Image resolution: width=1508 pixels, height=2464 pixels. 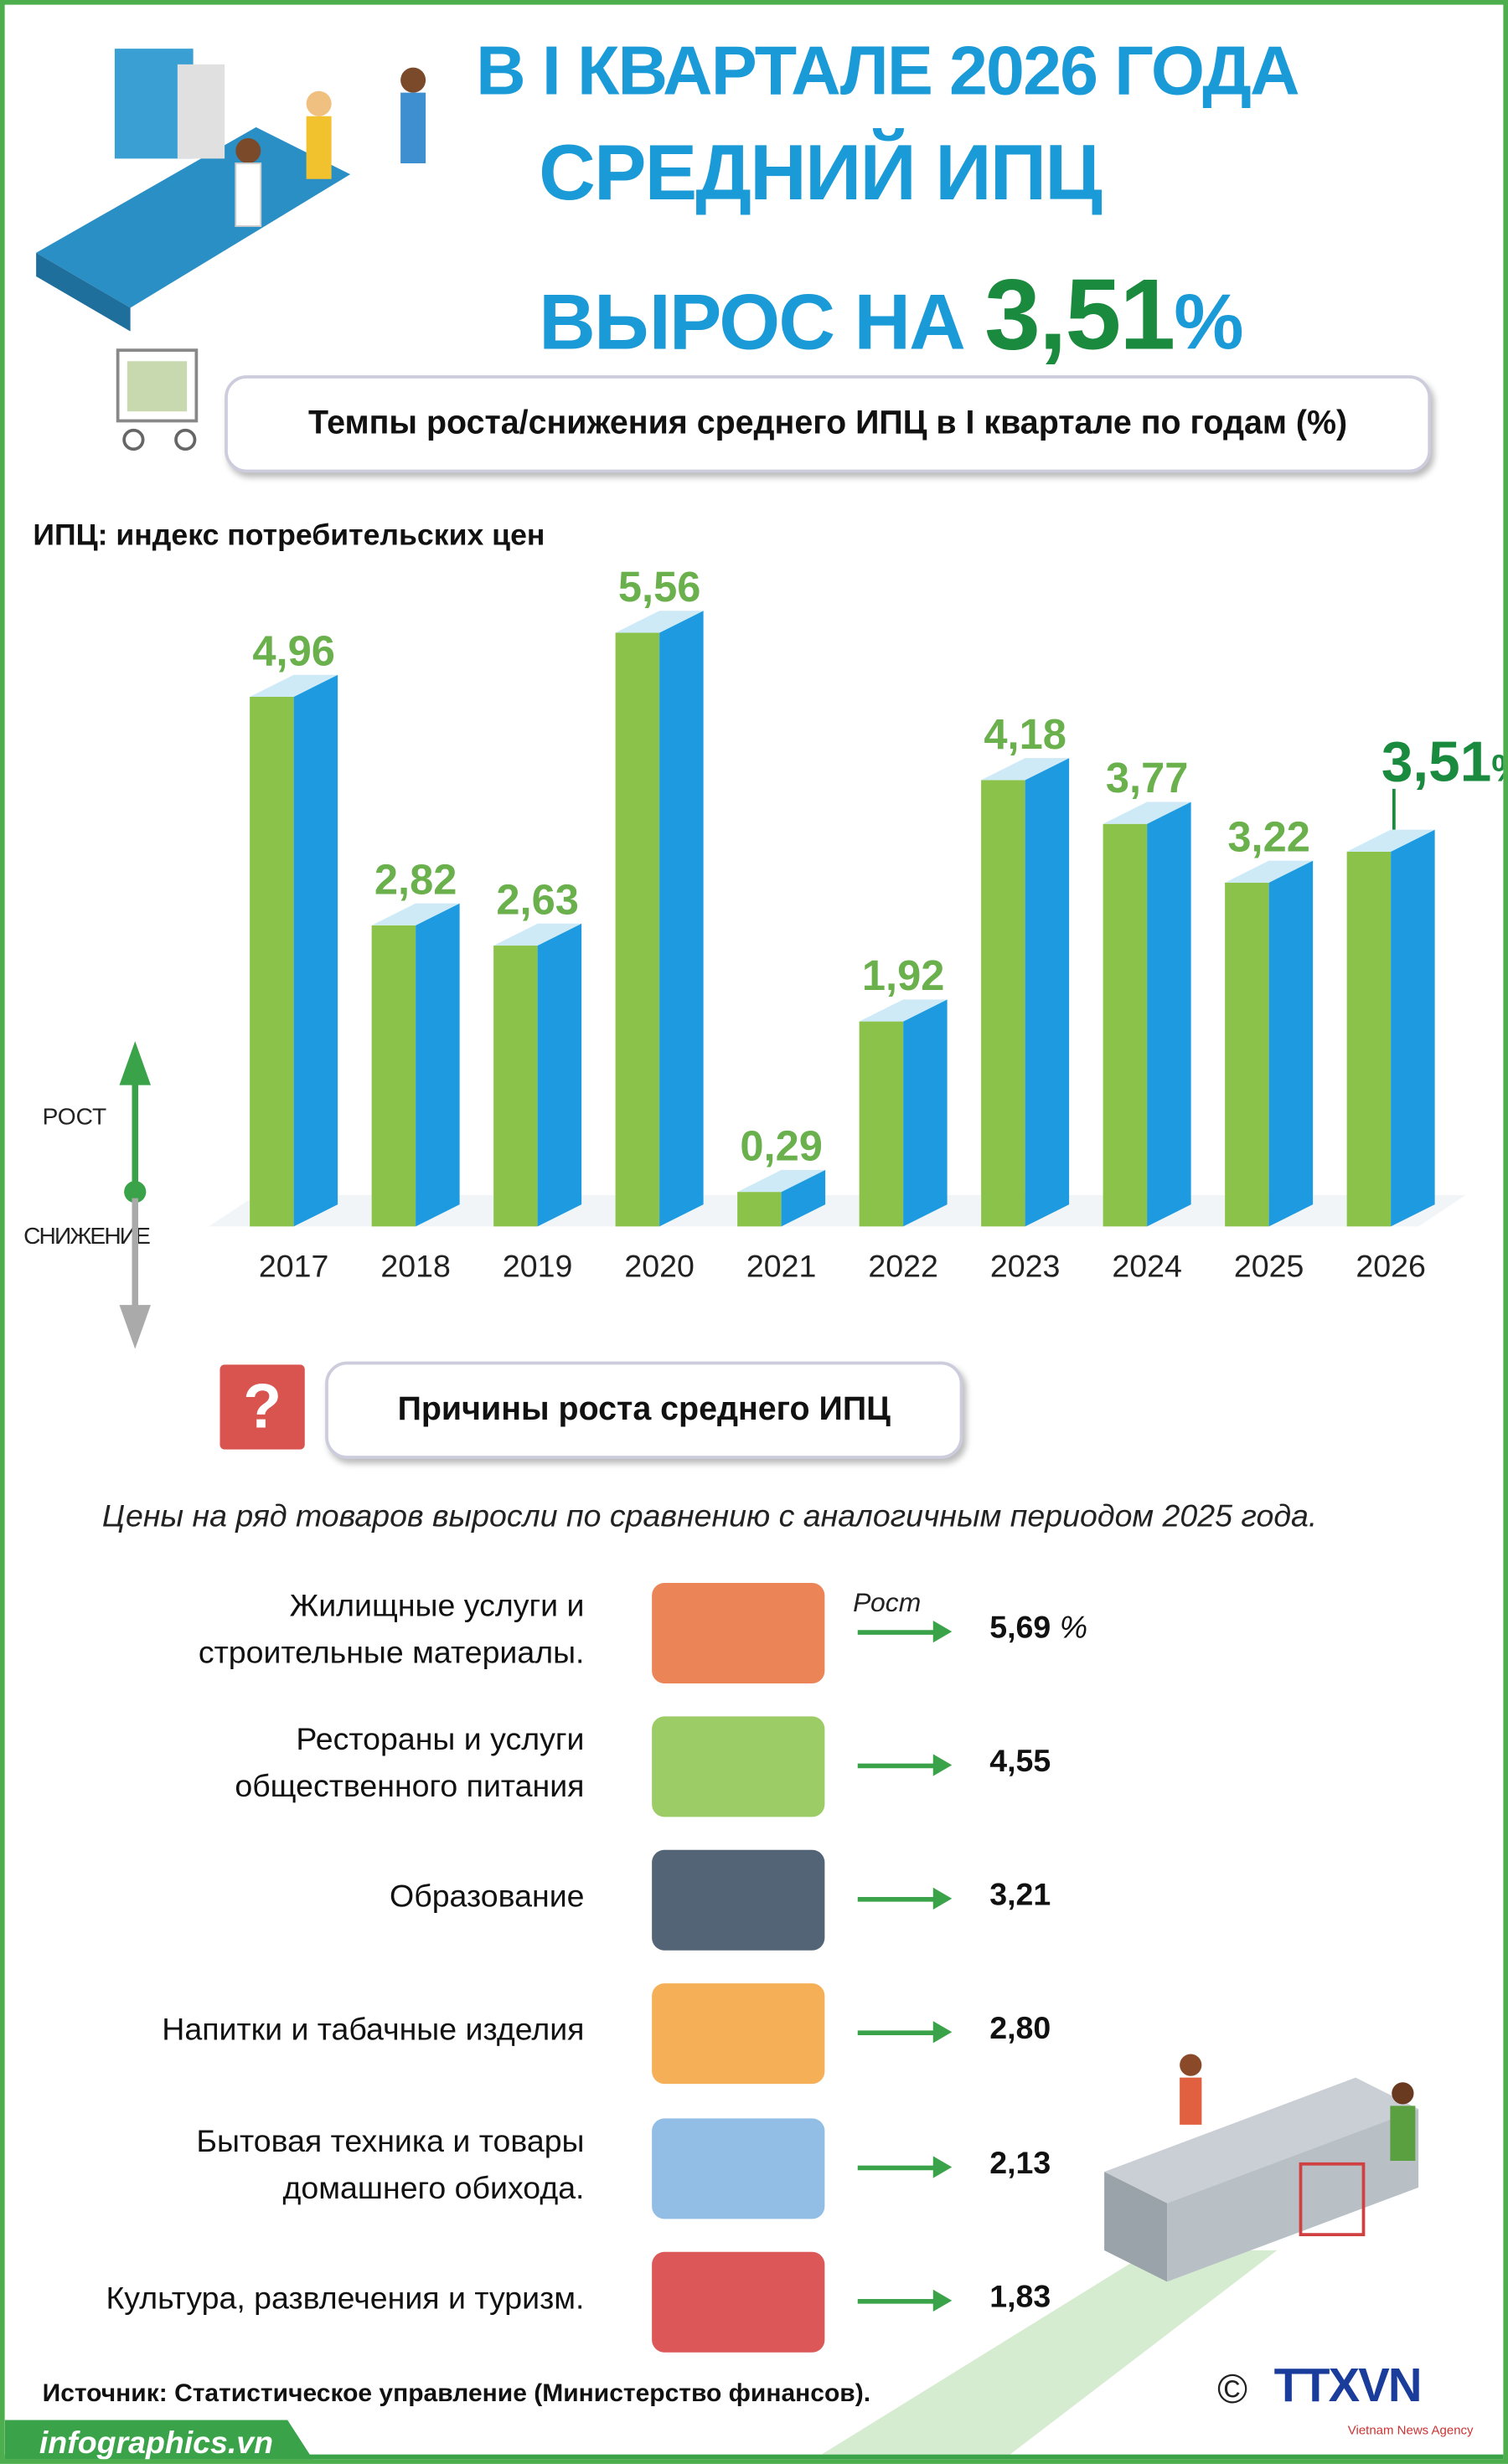 I want to click on tick-label: 2019, so click(x=537, y=1265).